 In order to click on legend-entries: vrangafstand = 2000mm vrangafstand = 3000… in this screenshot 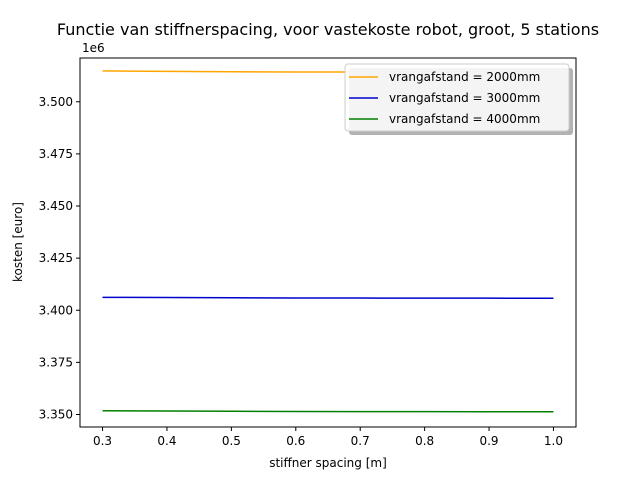, I will do `click(444, 98)`.